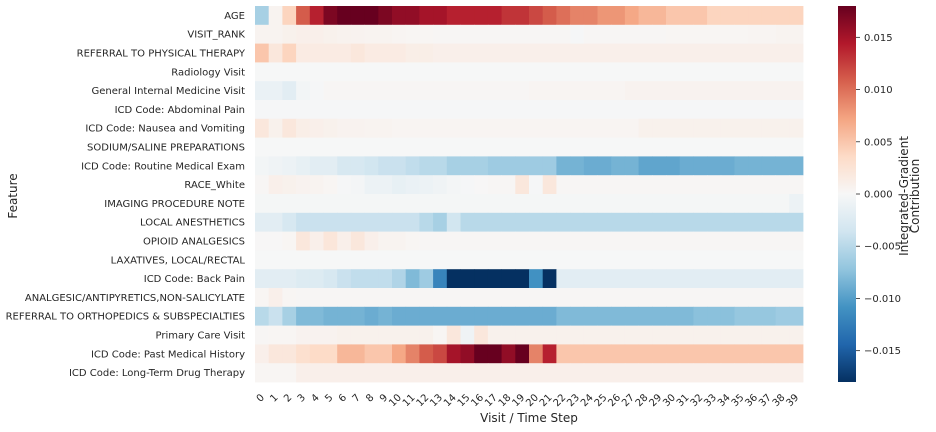  What do you see at coordinates (878, 38) in the screenshot?
I see `colorbar-tick-label: 0.015` at bounding box center [878, 38].